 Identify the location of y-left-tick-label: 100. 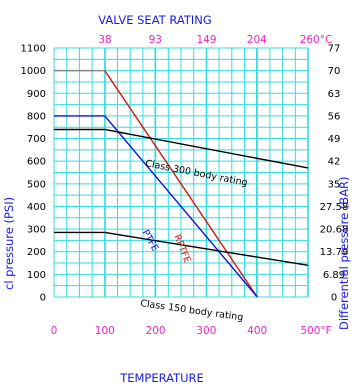
(36, 275).